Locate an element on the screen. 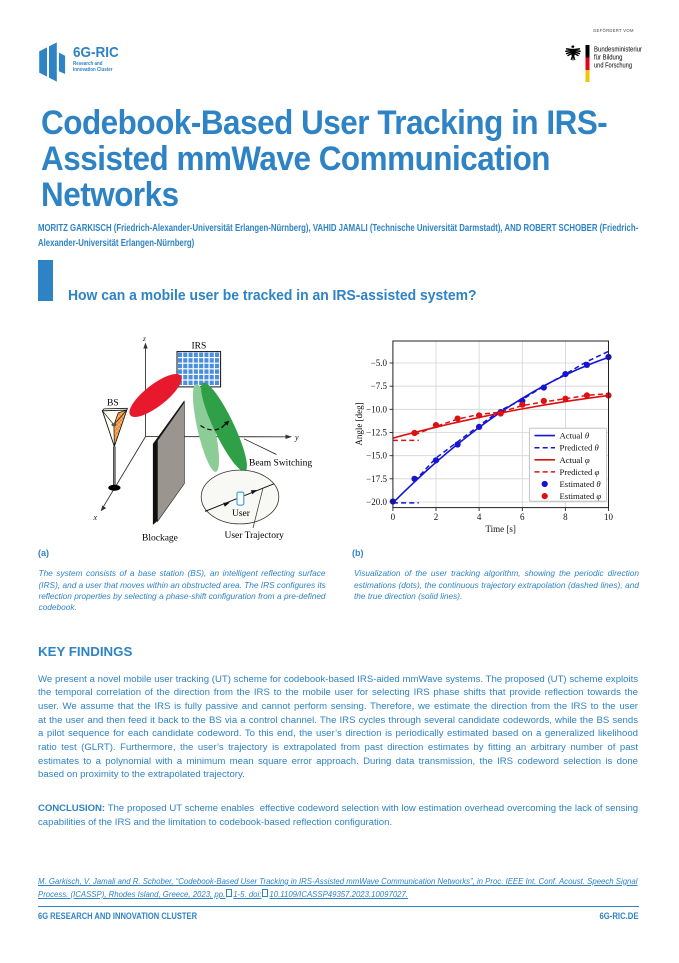  svg-text: Estimated θ is located at coordinates (581, 484).